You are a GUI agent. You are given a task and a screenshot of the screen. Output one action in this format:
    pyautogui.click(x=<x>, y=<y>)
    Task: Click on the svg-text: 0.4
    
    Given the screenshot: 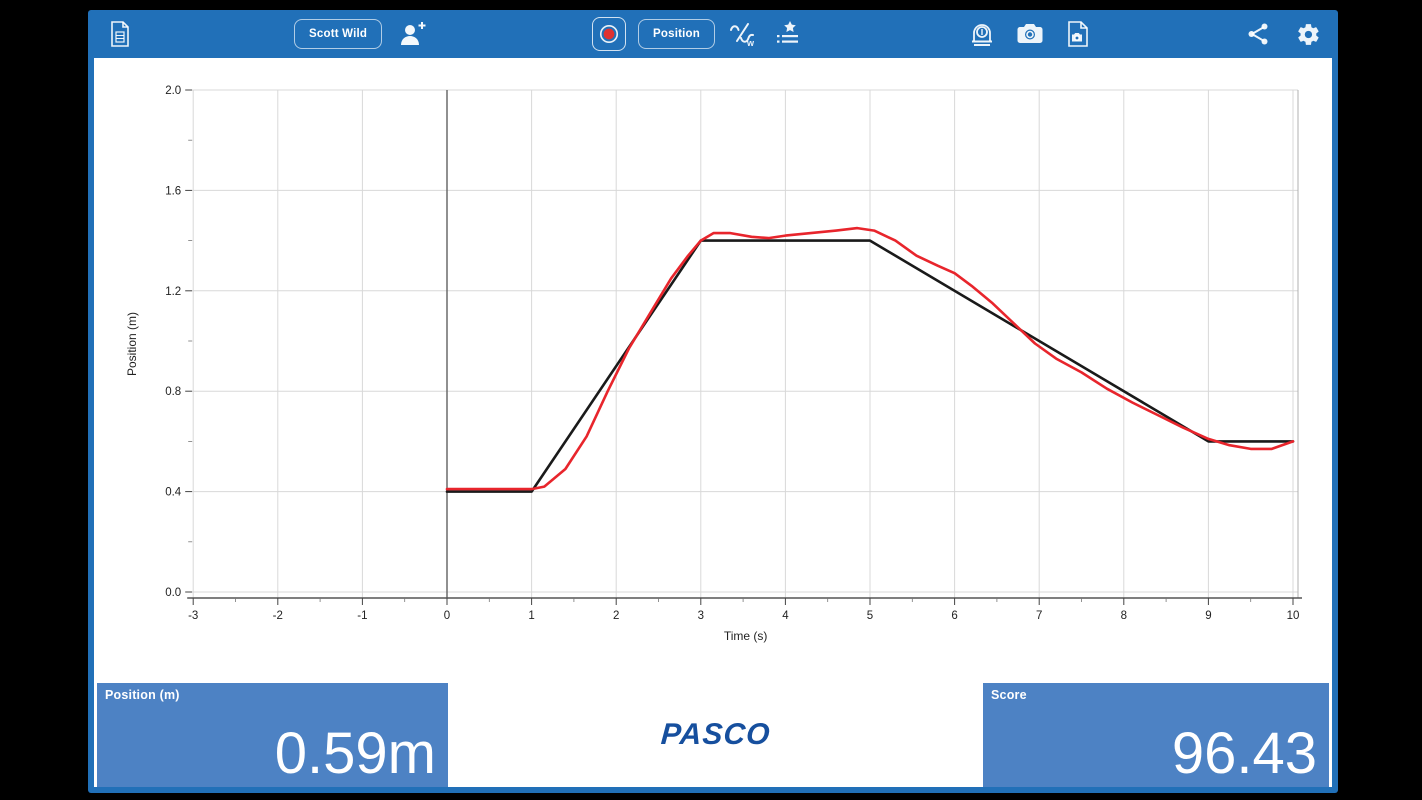 What is the action you would take?
    pyautogui.click(x=173, y=493)
    